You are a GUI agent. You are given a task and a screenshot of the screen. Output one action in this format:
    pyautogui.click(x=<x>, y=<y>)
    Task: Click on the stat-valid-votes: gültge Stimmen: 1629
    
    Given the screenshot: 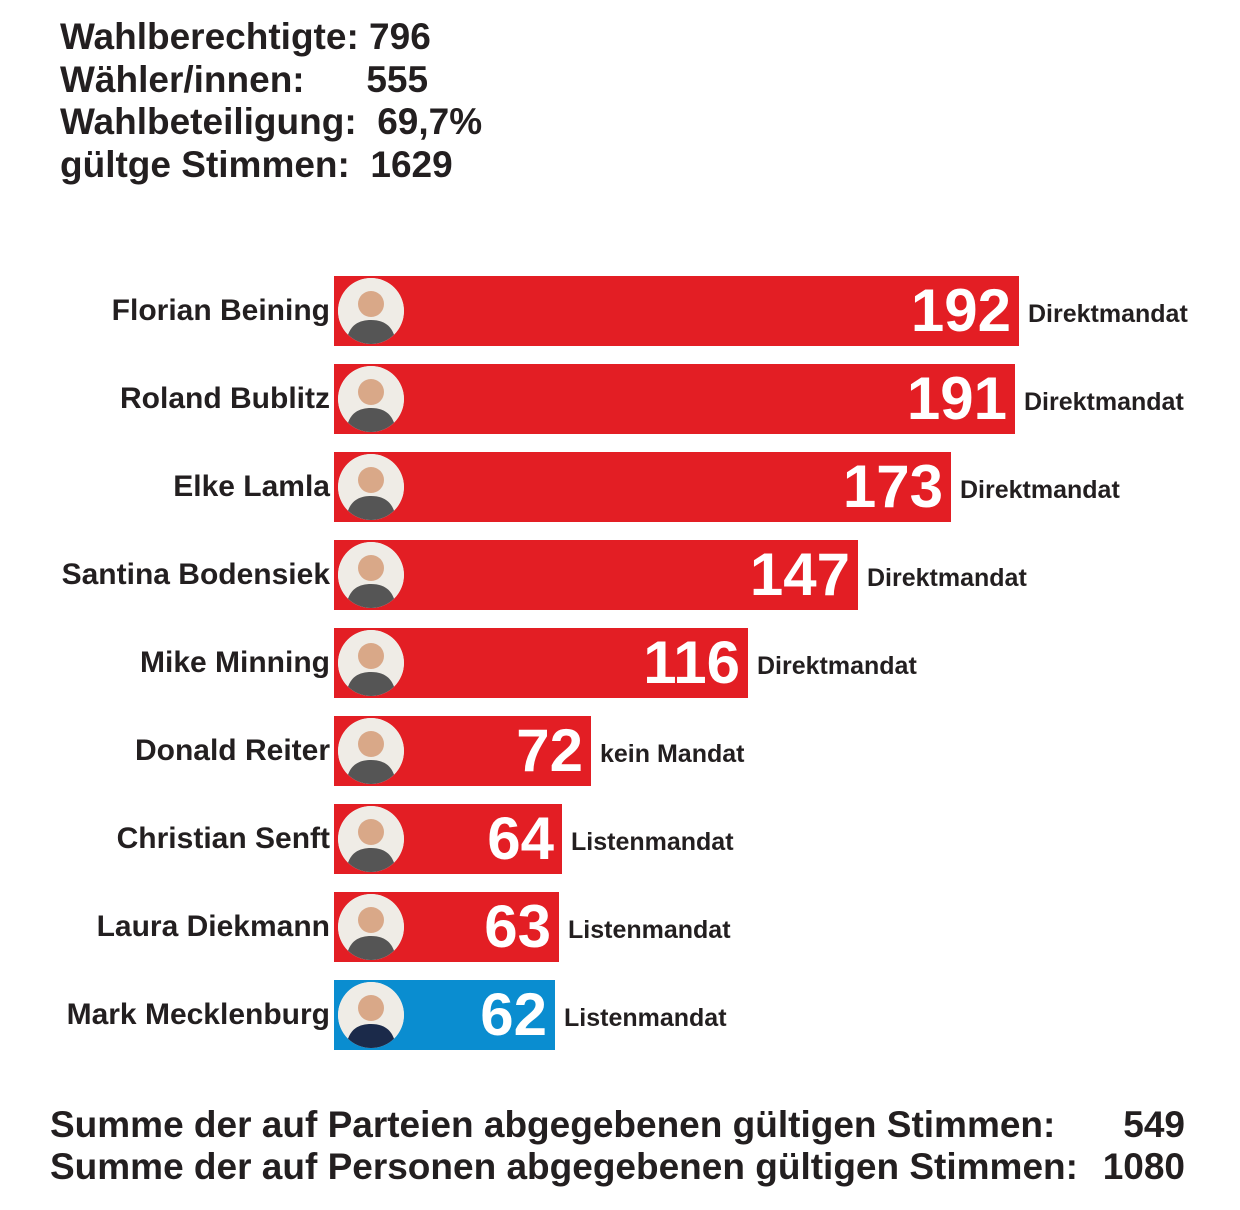 What is the action you would take?
    pyautogui.click(x=271, y=165)
    